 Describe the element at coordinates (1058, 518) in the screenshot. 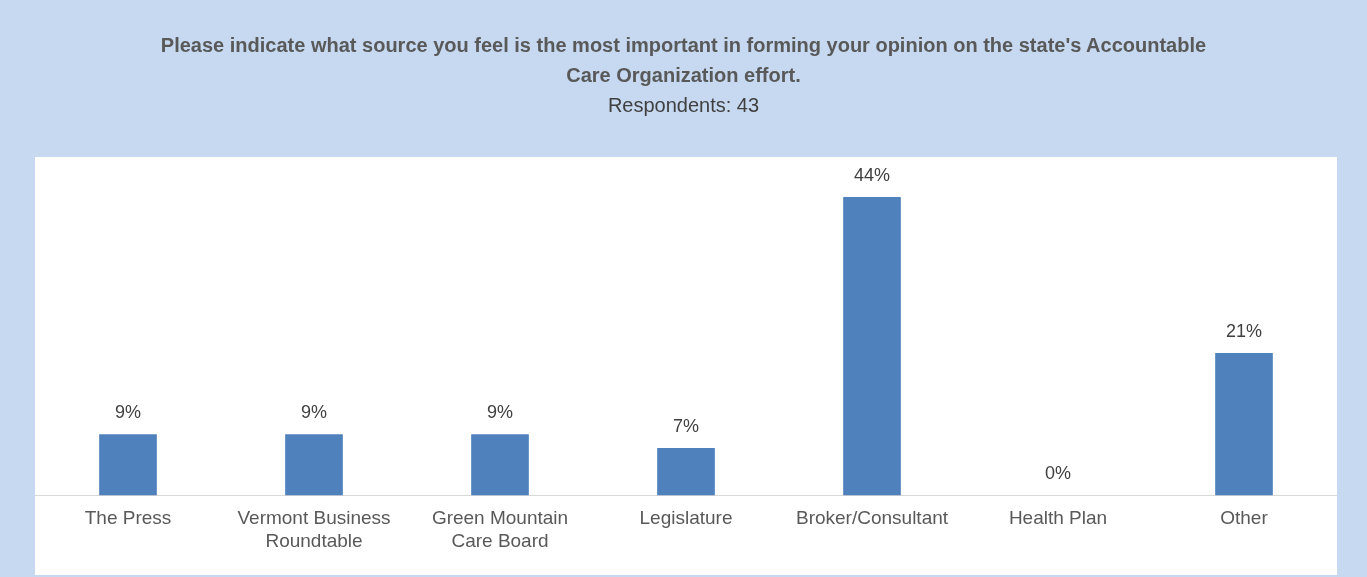

I see `x-tick-label: Health Plan` at that location.